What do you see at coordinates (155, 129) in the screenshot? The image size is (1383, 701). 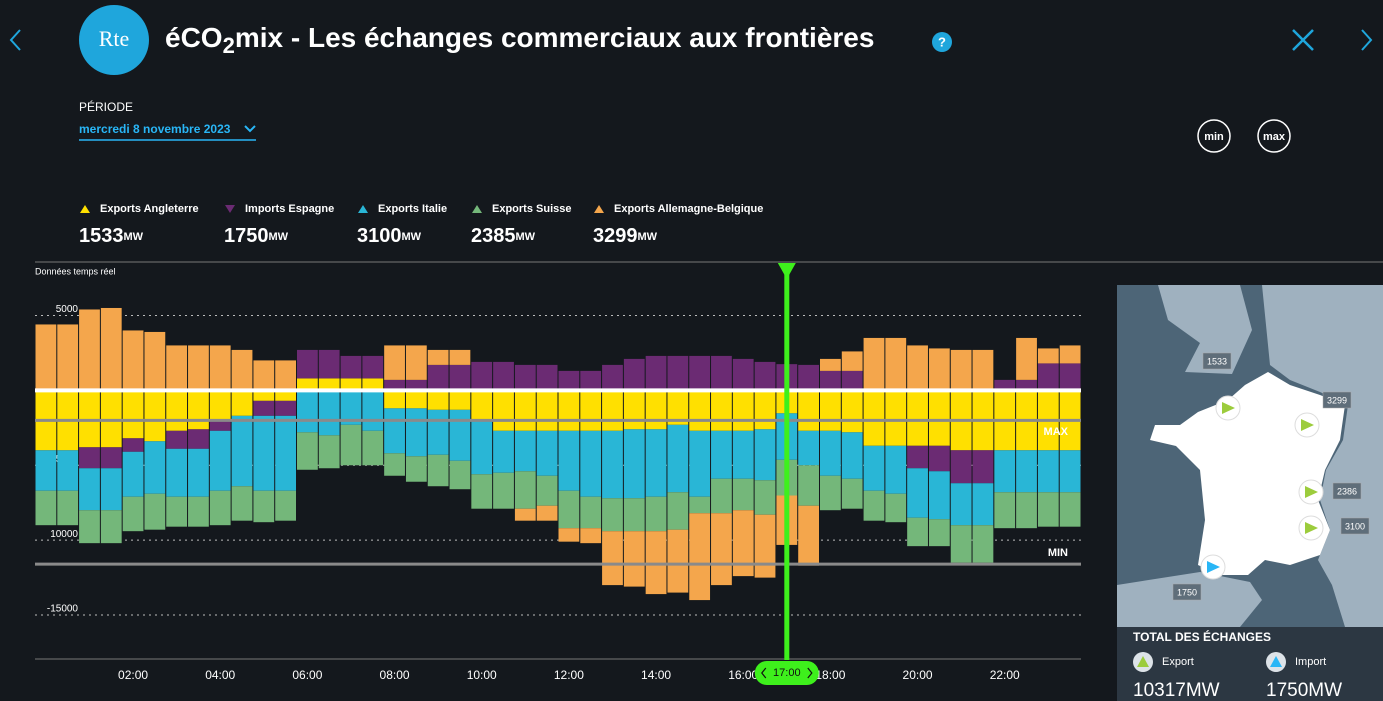 I see `period-date: mercredi 8 novembre 2023` at bounding box center [155, 129].